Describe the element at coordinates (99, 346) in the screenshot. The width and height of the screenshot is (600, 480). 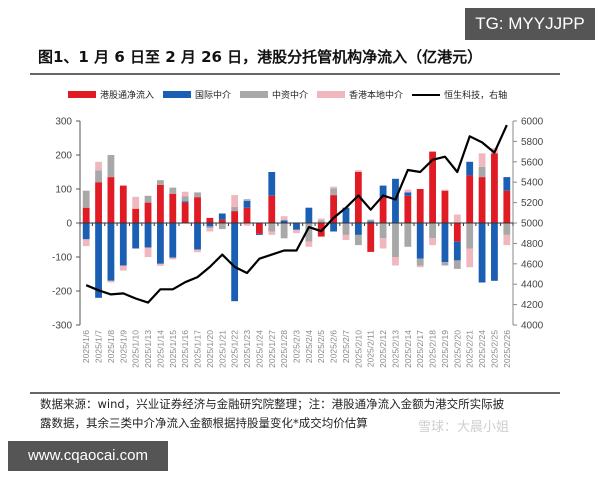
I see `x-tick-label: 2025/1/7` at that location.